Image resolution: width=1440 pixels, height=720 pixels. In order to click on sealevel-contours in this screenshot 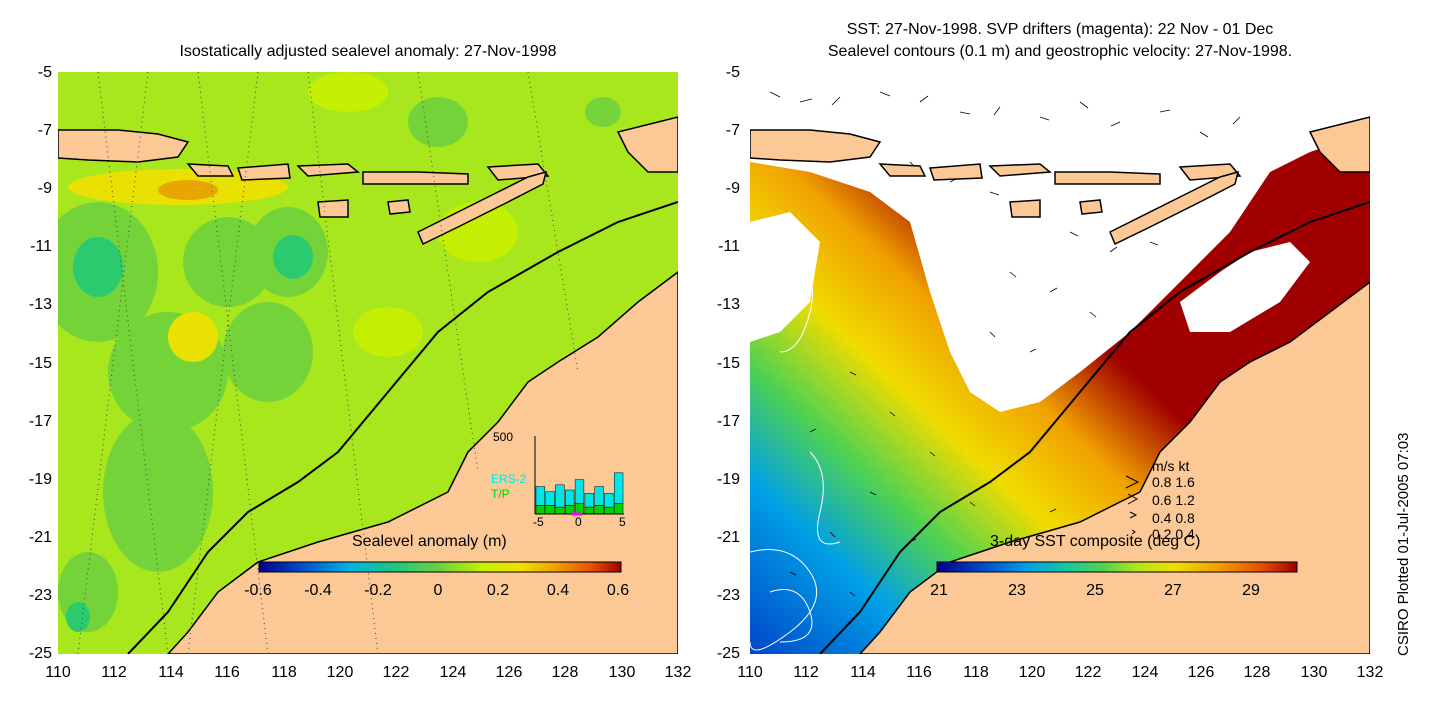, I will do `click(863, 451)`.